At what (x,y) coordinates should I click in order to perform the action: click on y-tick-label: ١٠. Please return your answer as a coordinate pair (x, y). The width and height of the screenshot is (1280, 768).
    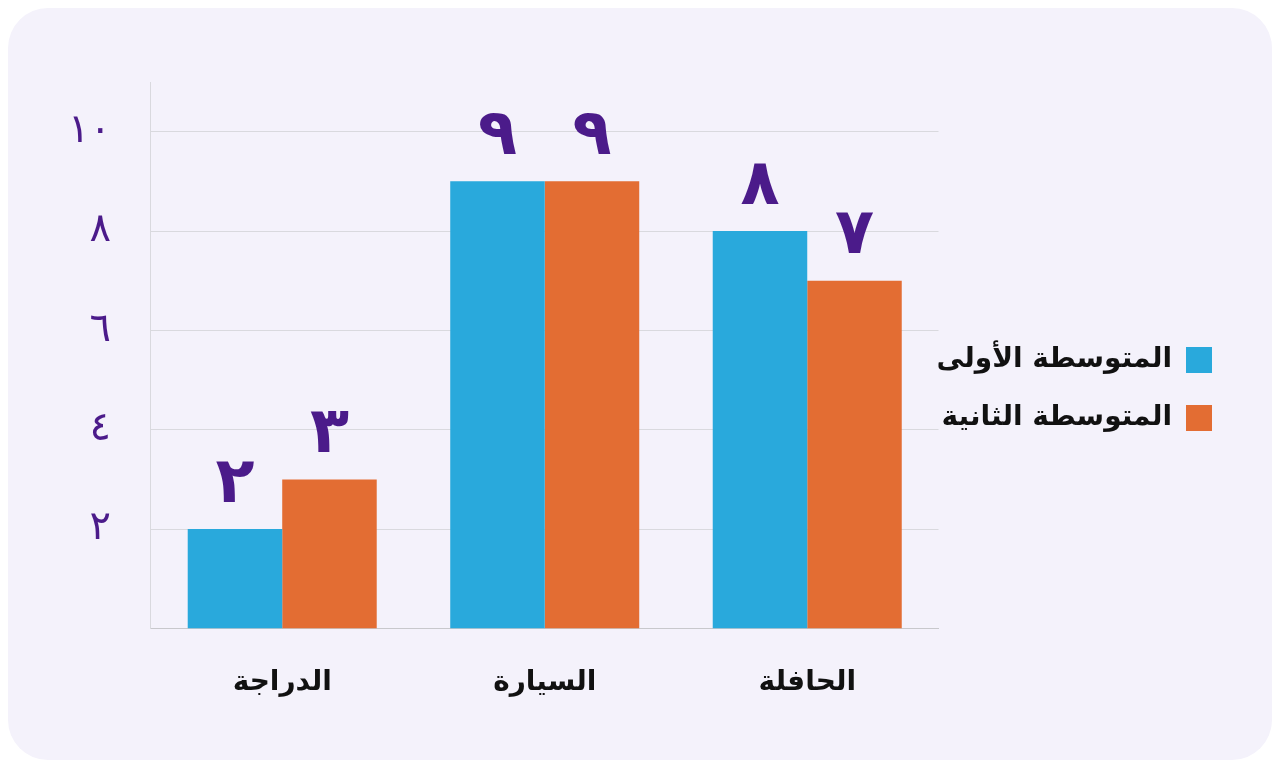
    Looking at the image, I should click on (89, 128).